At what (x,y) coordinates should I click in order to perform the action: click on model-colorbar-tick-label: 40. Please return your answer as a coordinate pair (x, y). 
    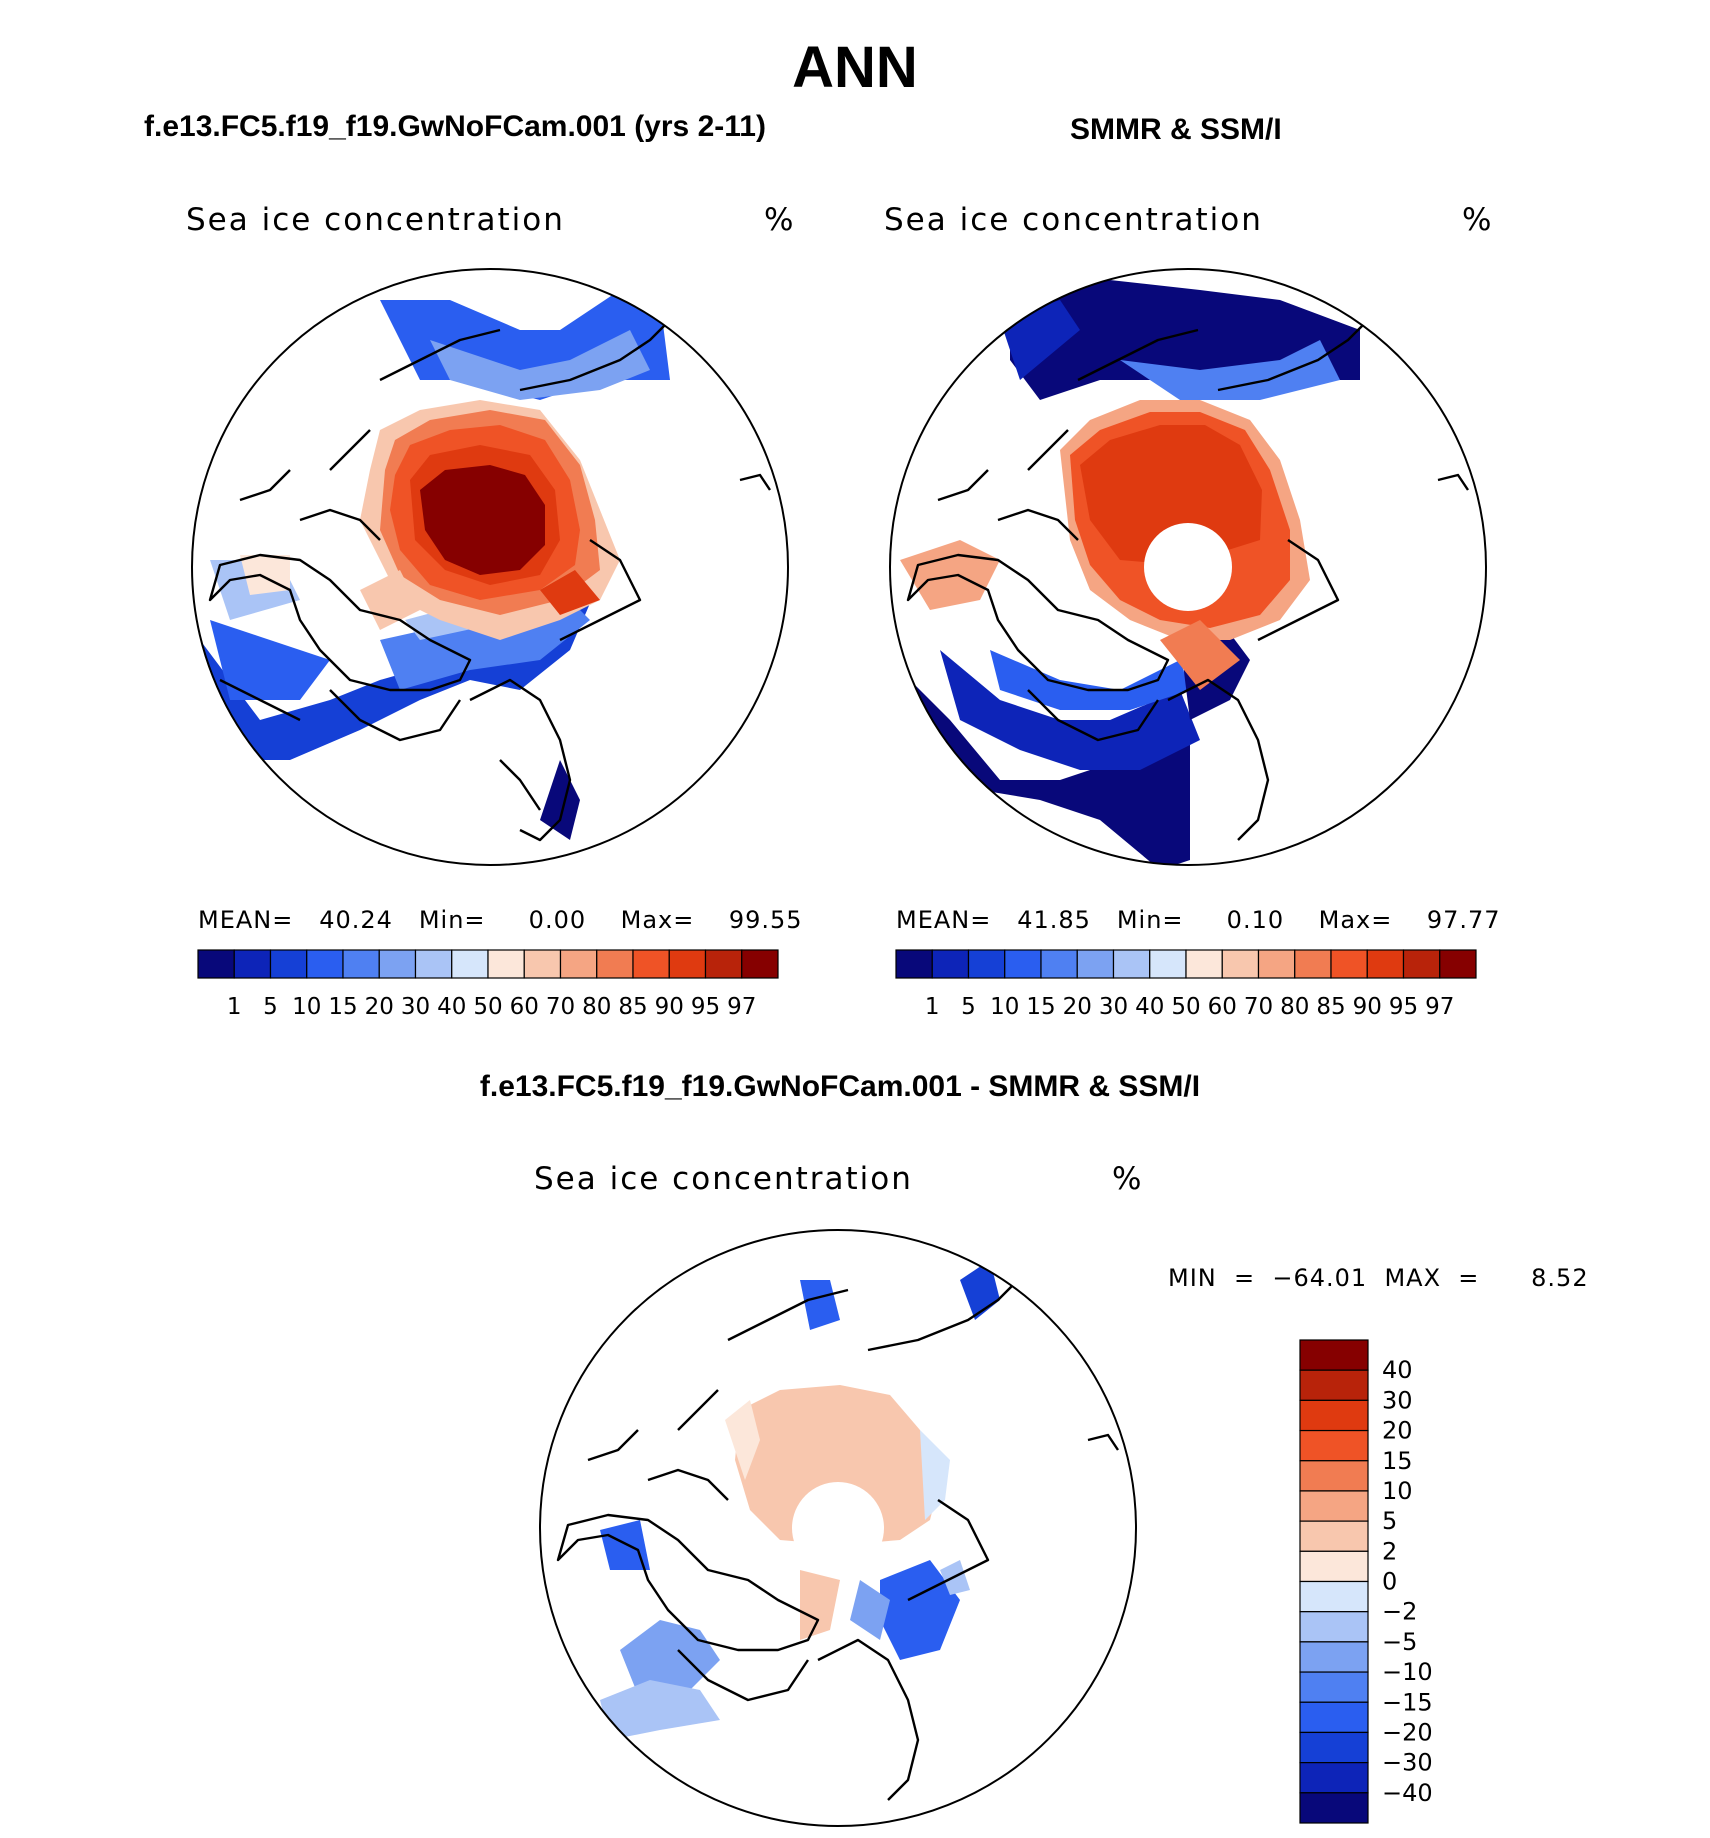
    Looking at the image, I should click on (451, 1007).